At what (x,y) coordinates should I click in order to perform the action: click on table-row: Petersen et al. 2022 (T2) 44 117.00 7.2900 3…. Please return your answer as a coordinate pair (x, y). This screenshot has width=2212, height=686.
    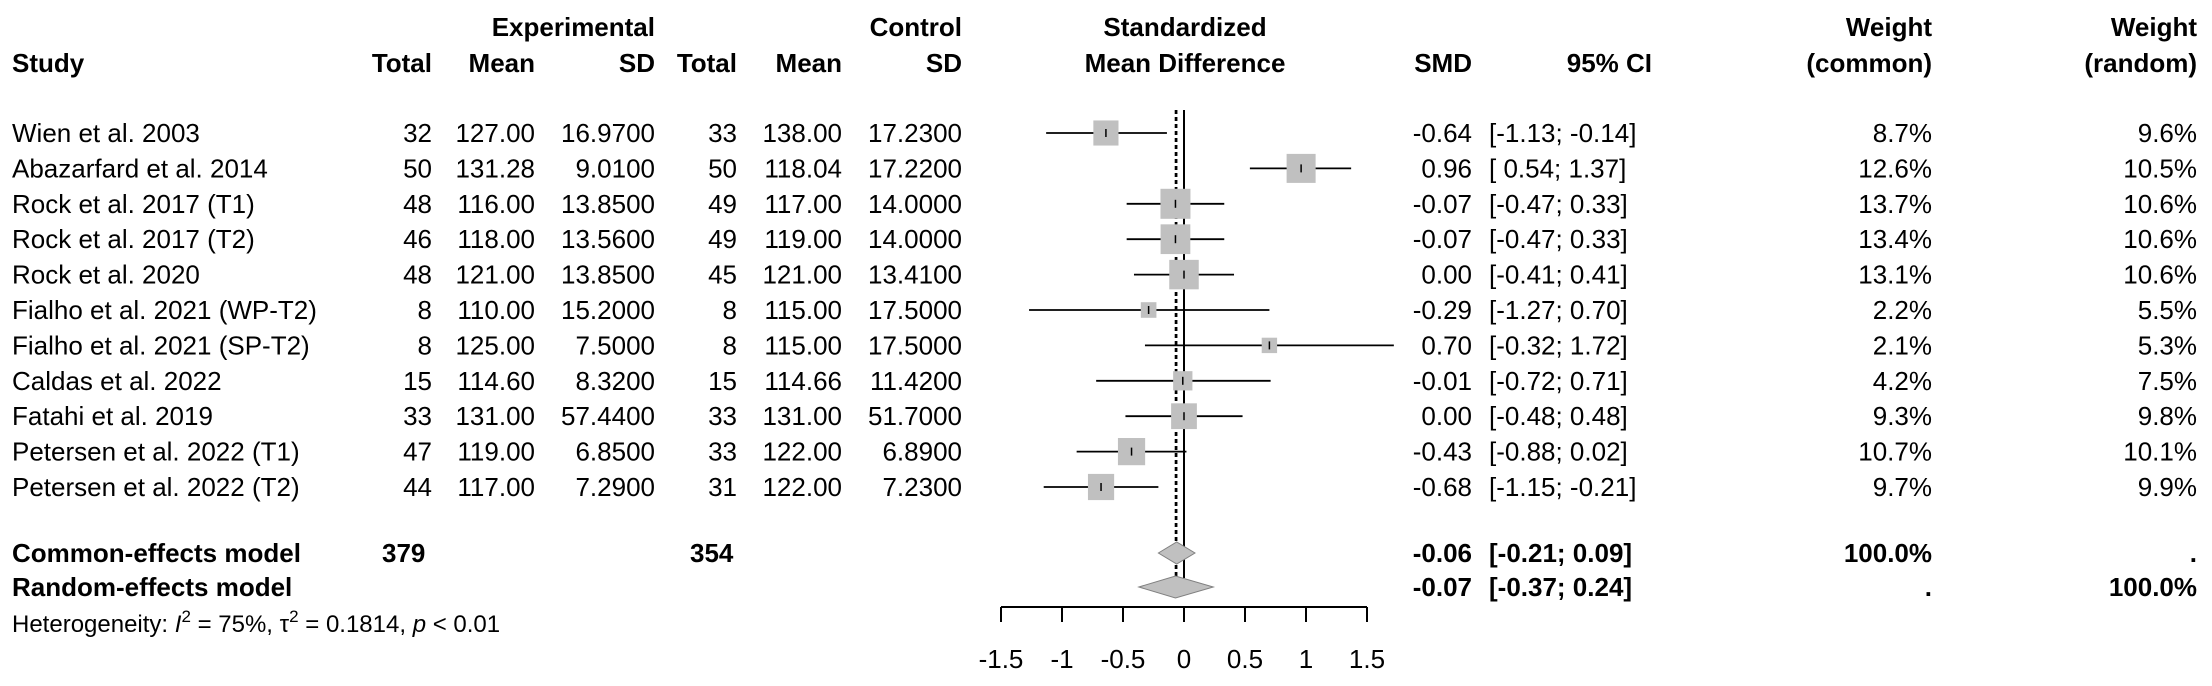
    Looking at the image, I should click on (1104, 487).